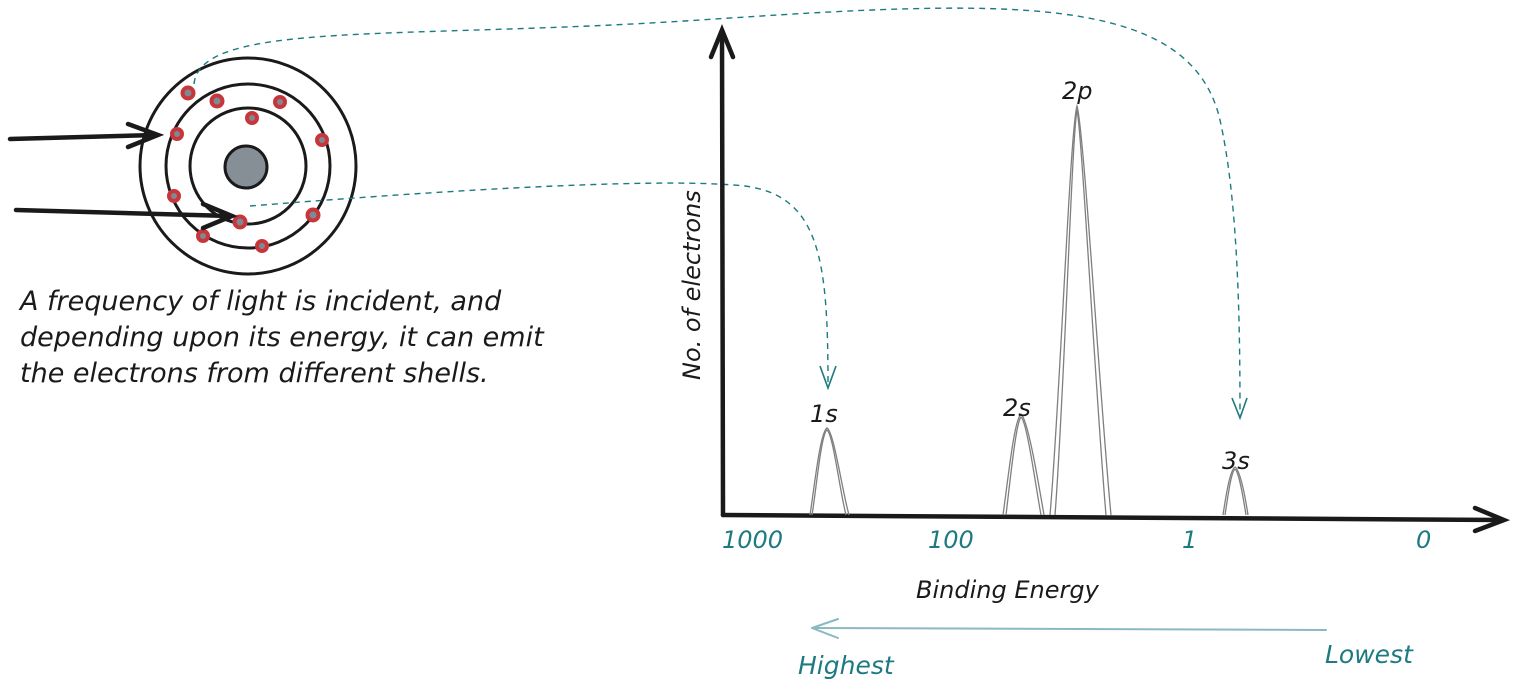 This screenshot has width=1515, height=694. I want to click on x-axis-arrowhead, so click(1491, 519).